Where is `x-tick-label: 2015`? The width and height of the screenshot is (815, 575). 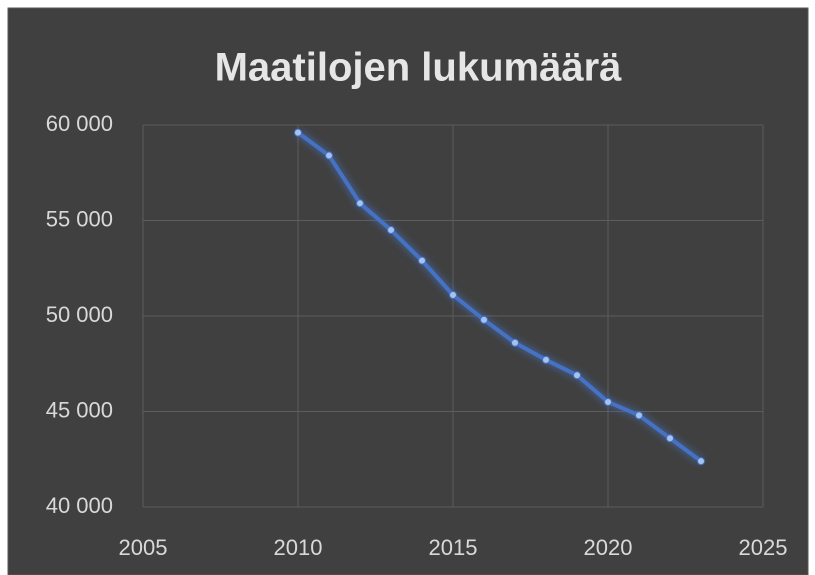
x-tick-label: 2015 is located at coordinates (453, 547).